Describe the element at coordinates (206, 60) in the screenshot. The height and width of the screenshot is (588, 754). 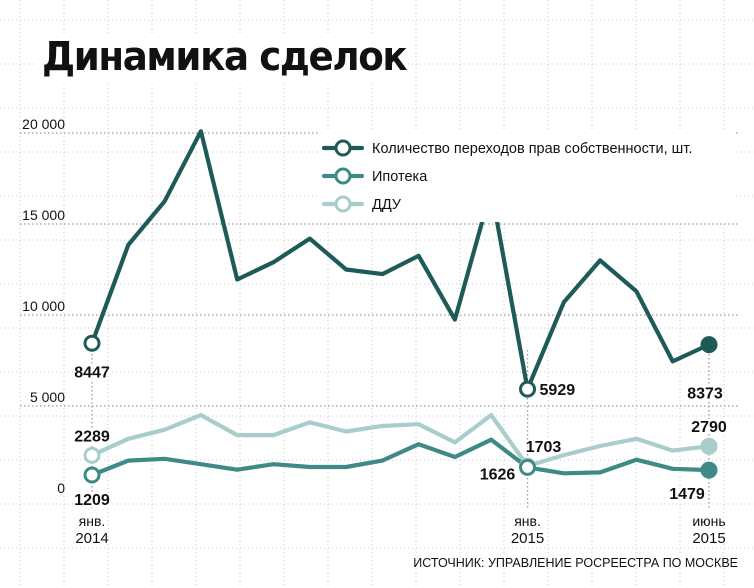
I see `title-backdrop` at that location.